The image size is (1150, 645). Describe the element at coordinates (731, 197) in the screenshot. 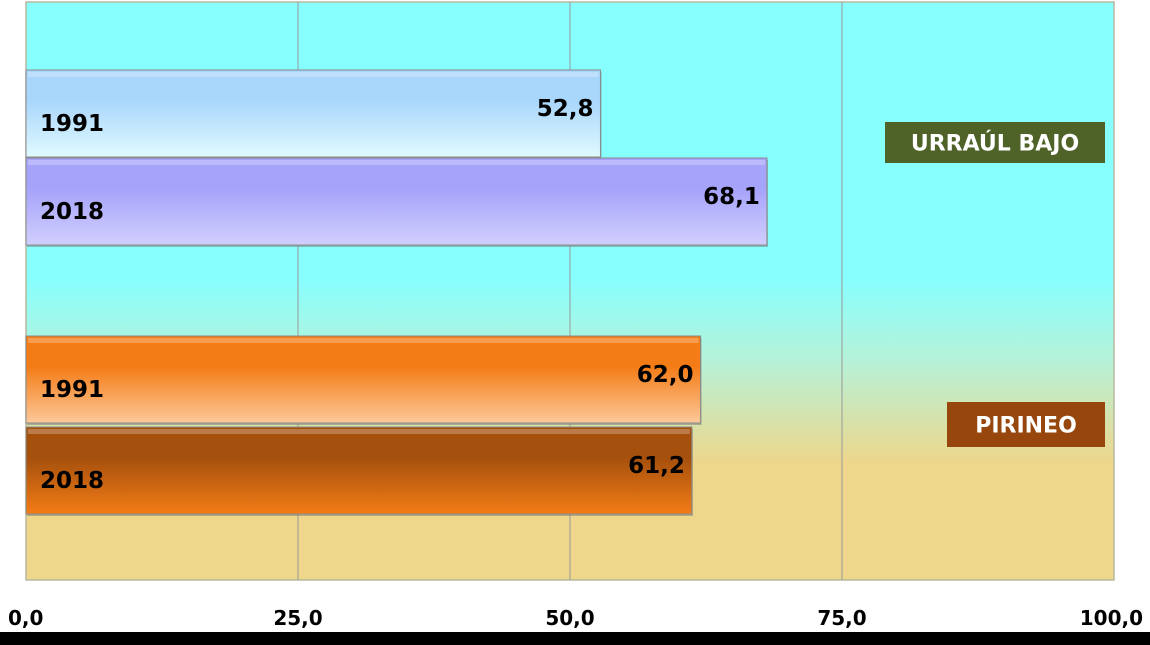

I see `bar-value-label: 68,1` at that location.